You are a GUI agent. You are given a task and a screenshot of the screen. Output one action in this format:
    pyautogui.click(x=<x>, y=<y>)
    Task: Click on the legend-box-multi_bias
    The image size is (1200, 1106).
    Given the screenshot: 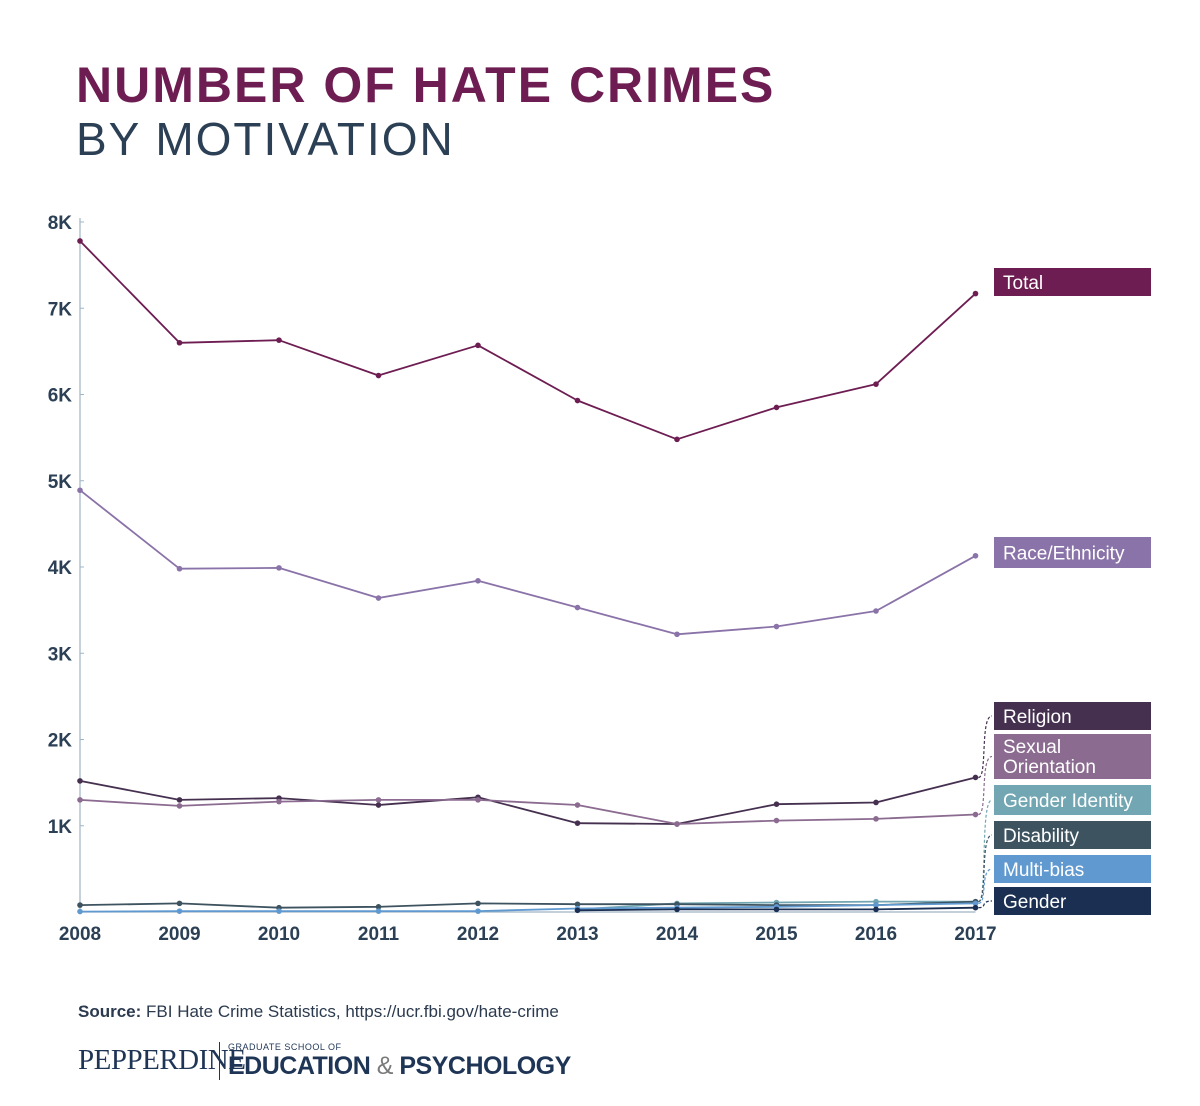 What is the action you would take?
    pyautogui.click(x=1072, y=869)
    